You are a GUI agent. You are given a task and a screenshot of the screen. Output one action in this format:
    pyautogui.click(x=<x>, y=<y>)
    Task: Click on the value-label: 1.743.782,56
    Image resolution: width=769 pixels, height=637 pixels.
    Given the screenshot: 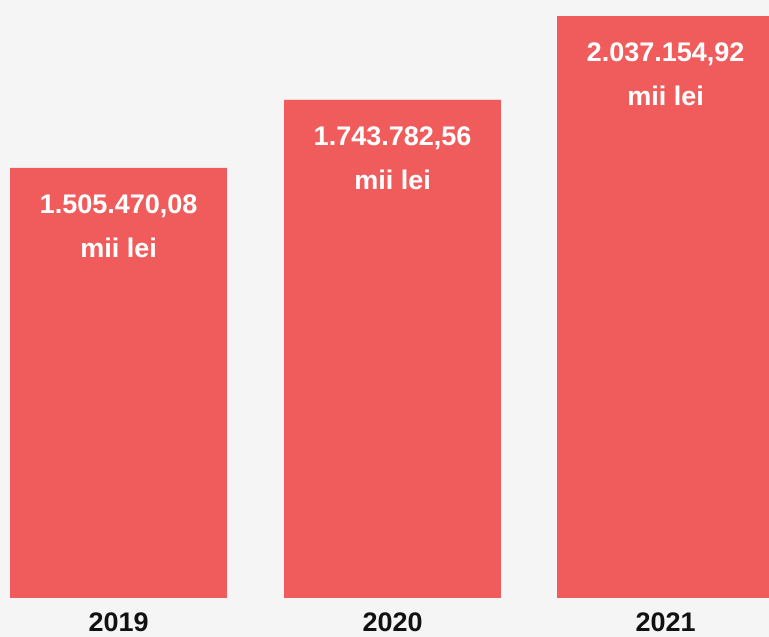 What is the action you would take?
    pyautogui.click(x=393, y=136)
    